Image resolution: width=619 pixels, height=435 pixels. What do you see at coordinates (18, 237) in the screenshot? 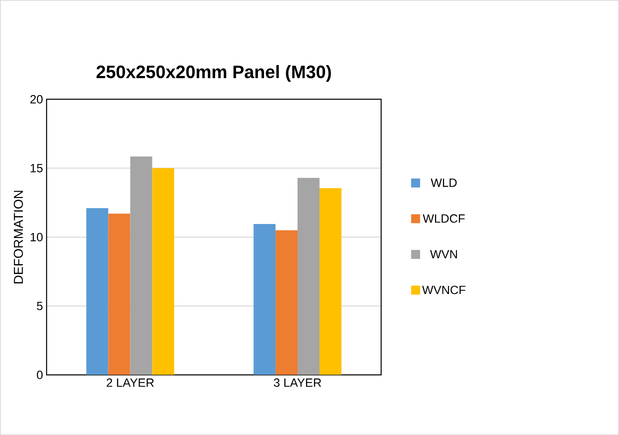
I see `y-axis-title: DEFORMATION` at bounding box center [18, 237].